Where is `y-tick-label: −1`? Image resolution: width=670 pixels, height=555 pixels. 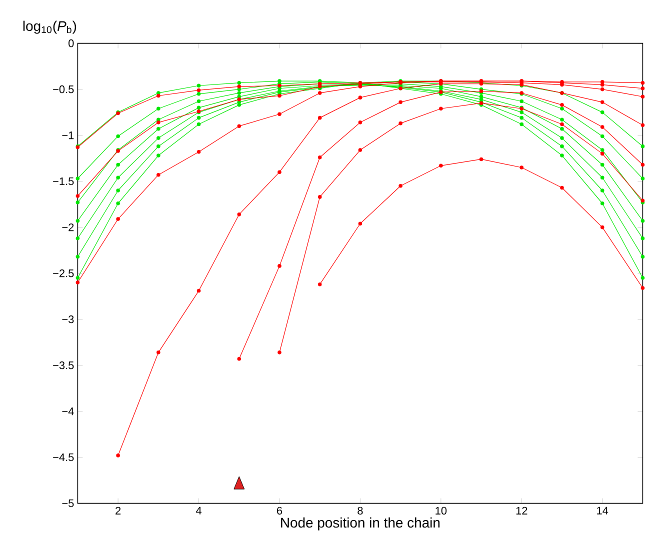 y-tick-label: −1 is located at coordinates (68, 136).